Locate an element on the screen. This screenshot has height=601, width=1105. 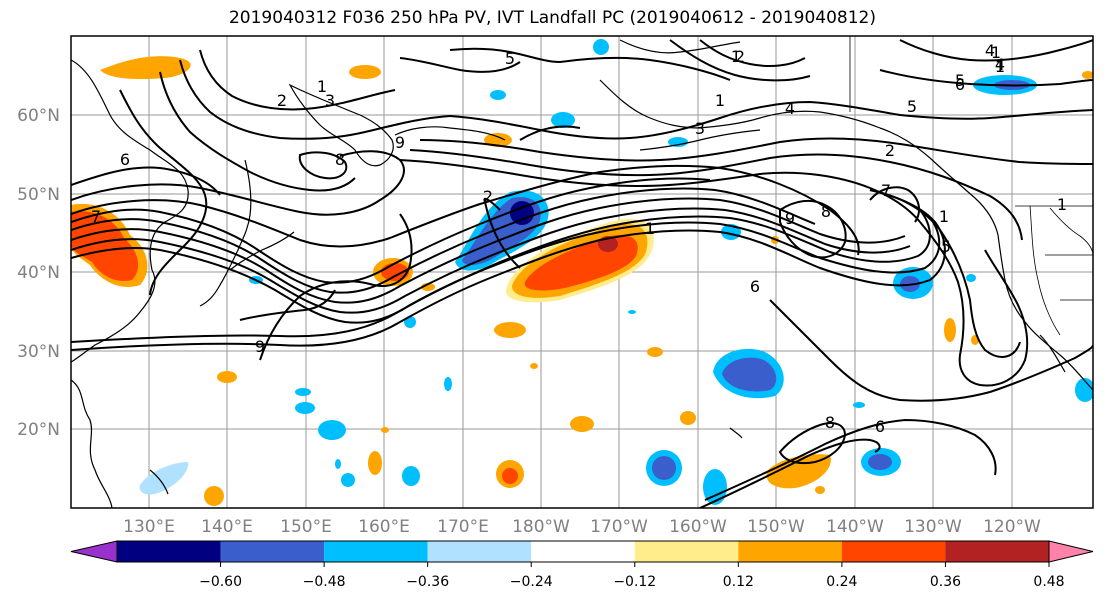
positive-anomaly-japan-core is located at coordinates (395, 272).